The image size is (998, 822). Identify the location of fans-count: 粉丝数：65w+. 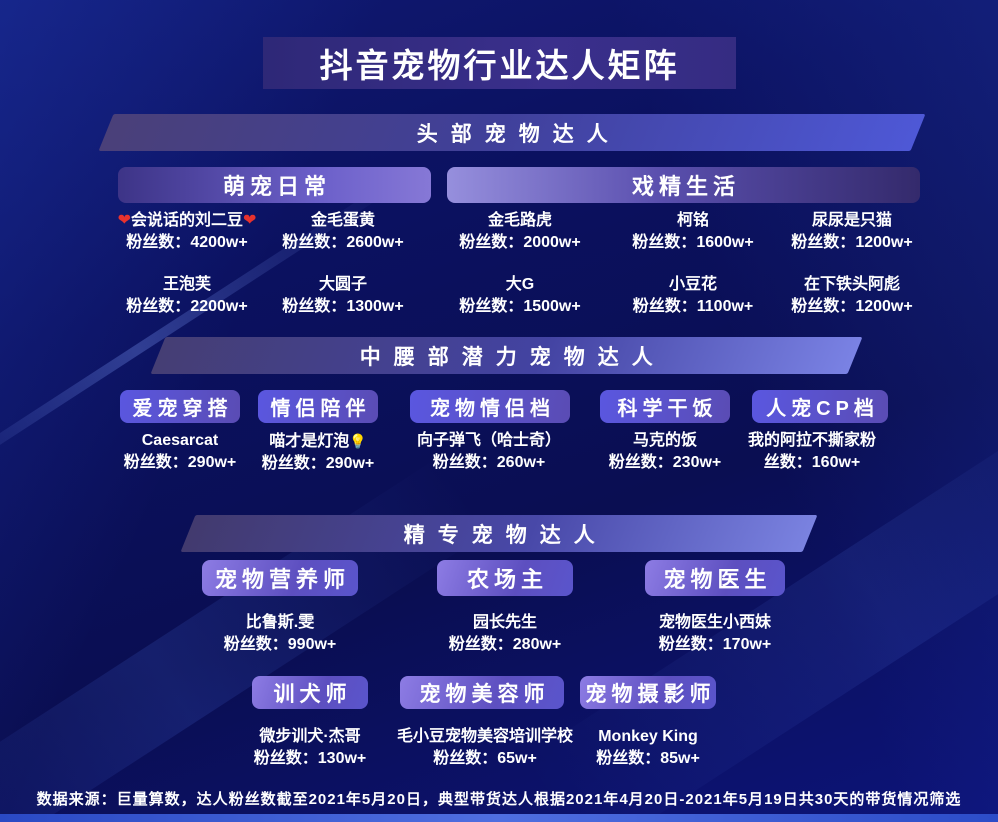
(485, 758).